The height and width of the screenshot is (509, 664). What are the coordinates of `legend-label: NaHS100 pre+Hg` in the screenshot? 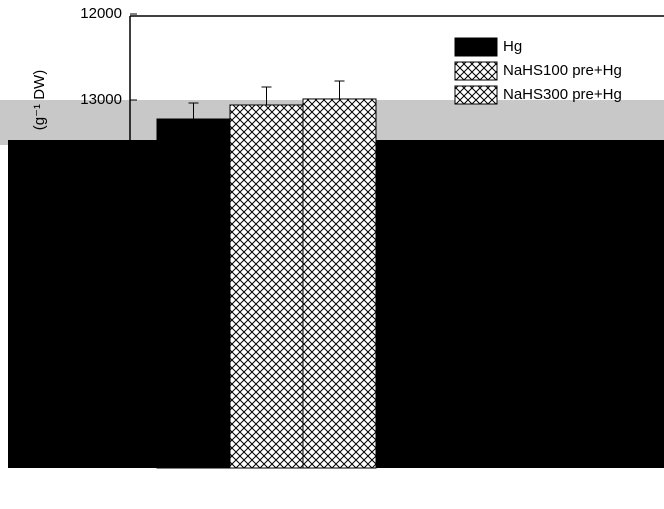 It's located at (562, 70).